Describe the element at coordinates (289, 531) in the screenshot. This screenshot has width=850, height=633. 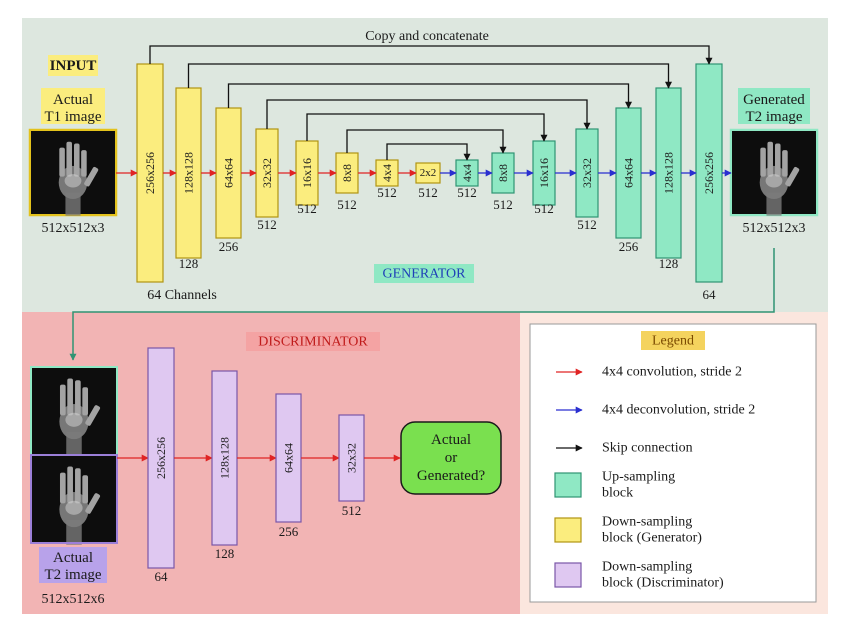
I see `discriminator-block-3-channels: 256` at that location.